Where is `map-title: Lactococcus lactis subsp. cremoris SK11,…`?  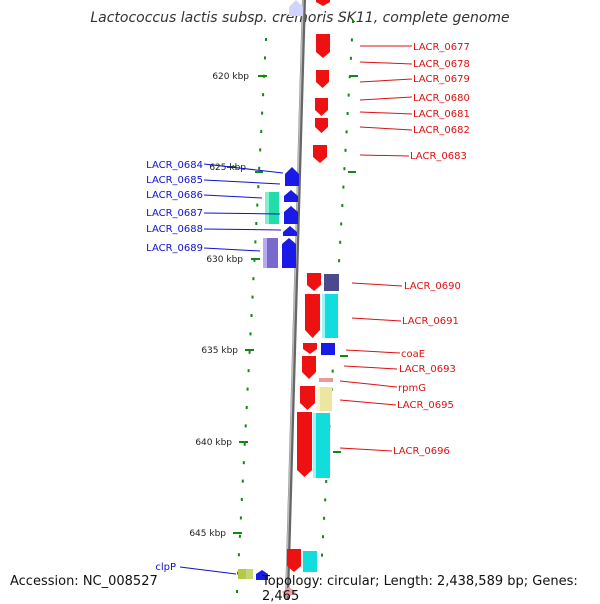 map-title: Lactococcus lactis subsp. cremoris SK11,… is located at coordinates (300, 18).